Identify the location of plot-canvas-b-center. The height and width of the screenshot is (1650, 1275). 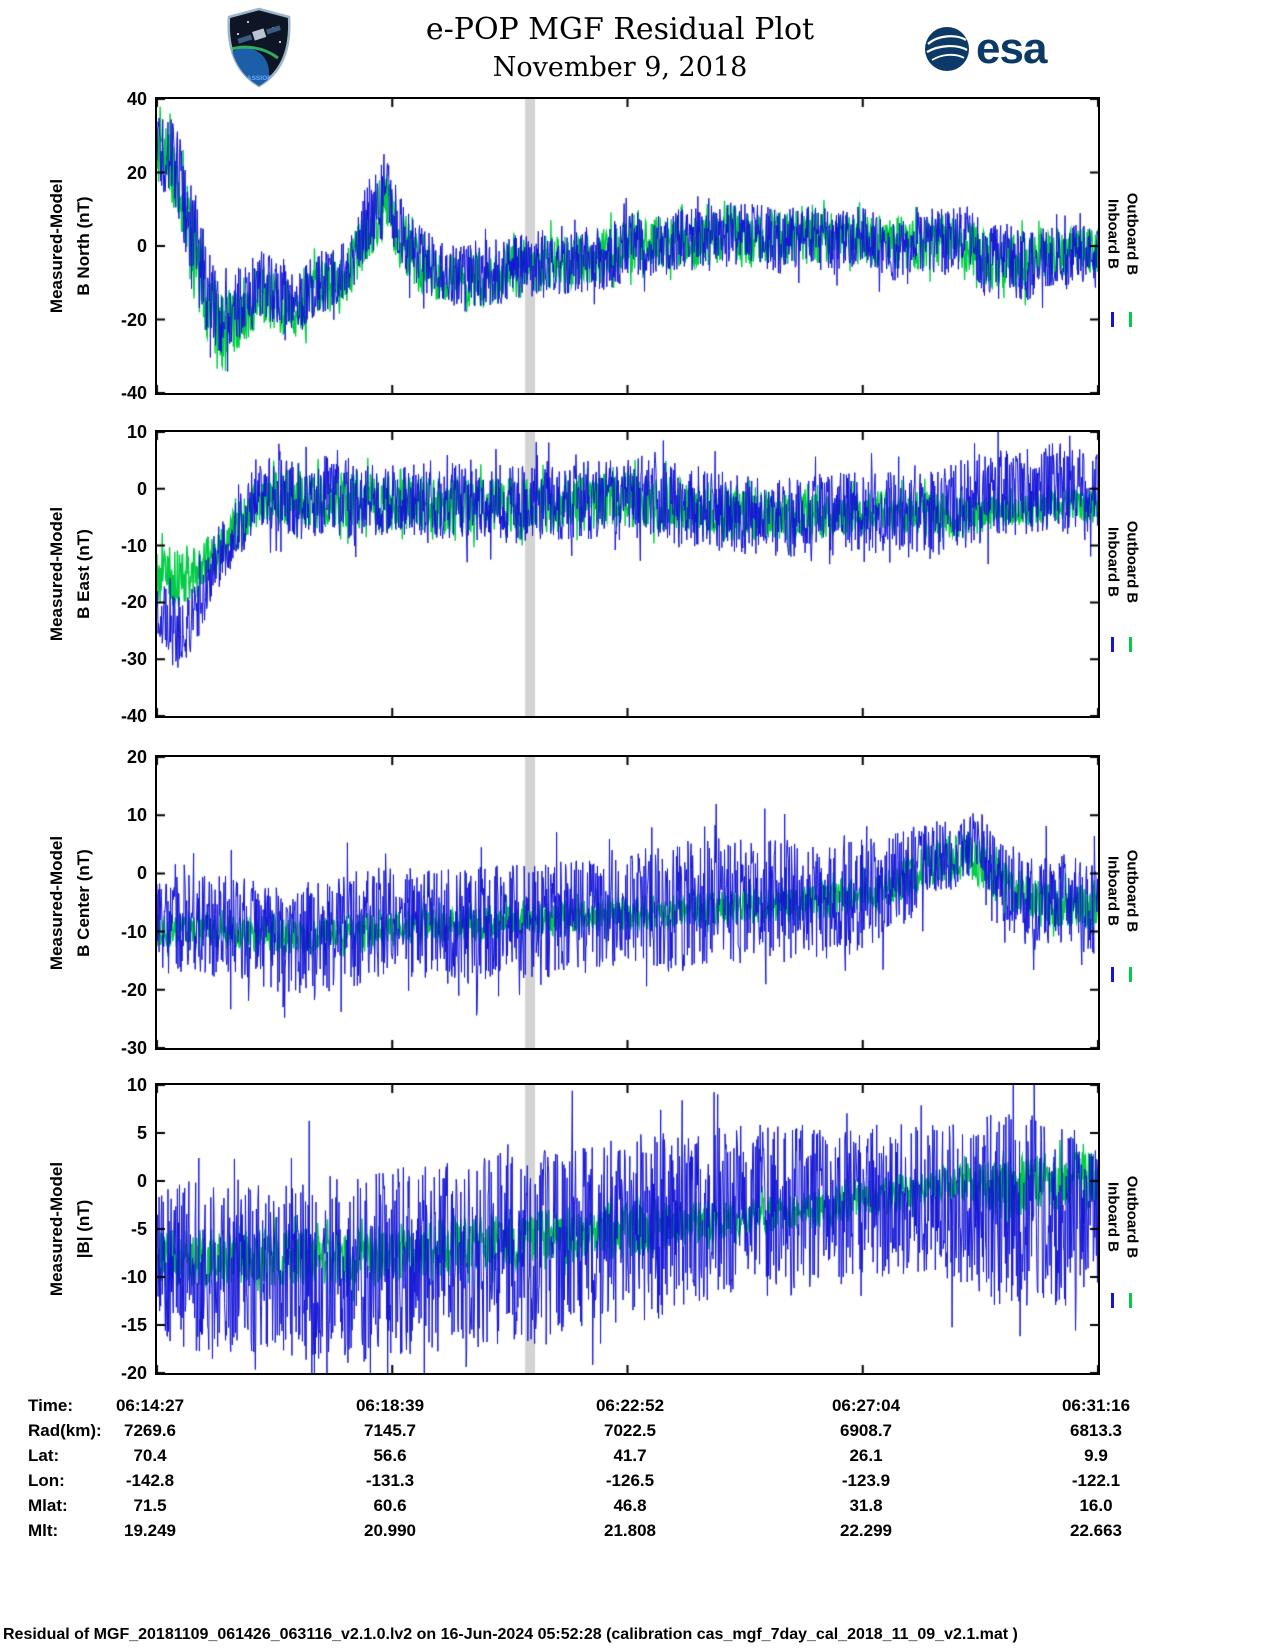
(627, 902).